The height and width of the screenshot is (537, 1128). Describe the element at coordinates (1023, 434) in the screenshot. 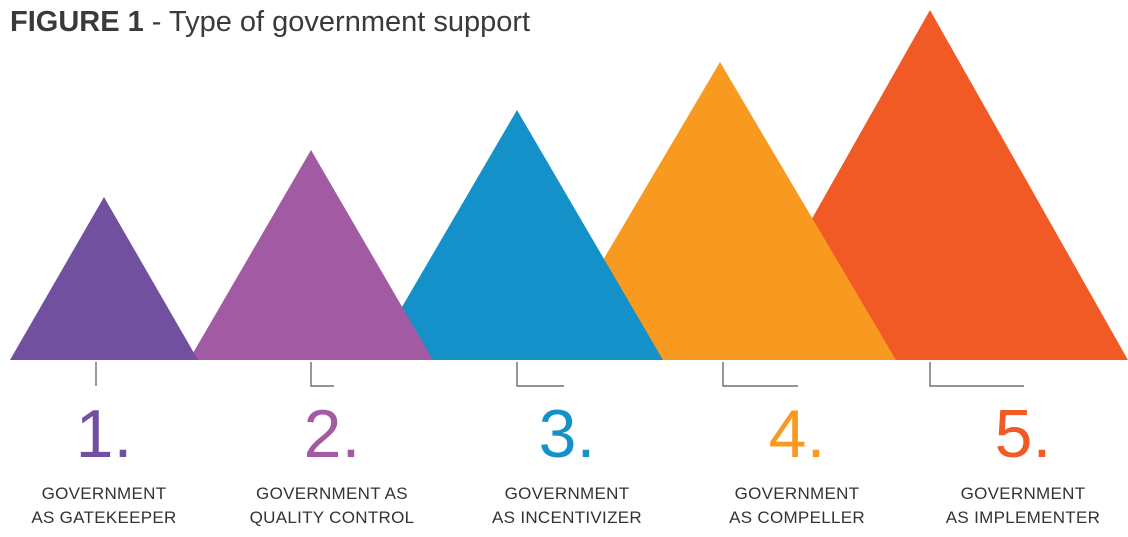

I see `step-5-number: 5.` at that location.